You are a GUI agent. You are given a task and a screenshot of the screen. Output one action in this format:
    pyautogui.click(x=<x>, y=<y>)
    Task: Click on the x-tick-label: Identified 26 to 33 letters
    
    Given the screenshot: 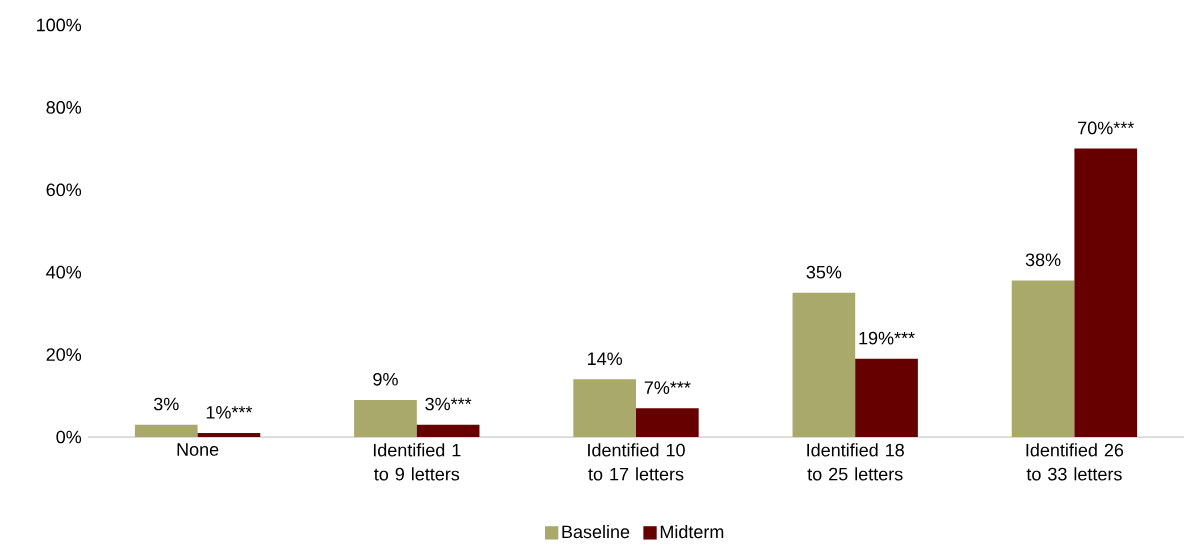 What is the action you would take?
    pyautogui.click(x=1075, y=462)
    